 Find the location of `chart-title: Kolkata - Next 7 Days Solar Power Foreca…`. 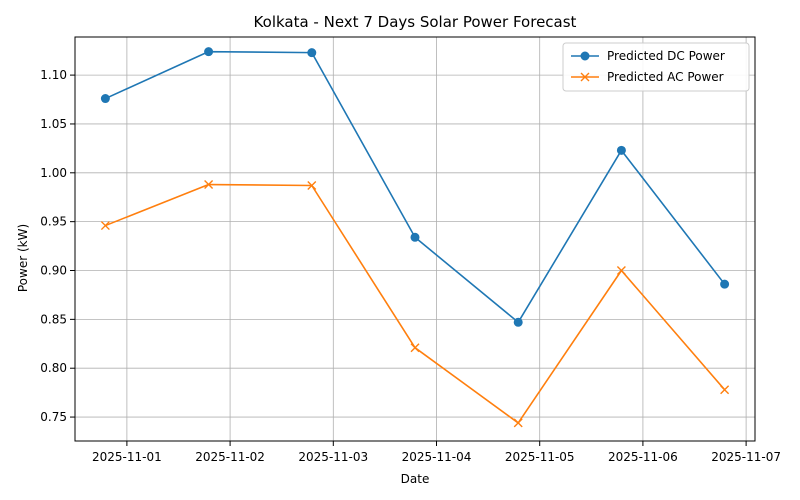

chart-title: Kolkata - Next 7 Days Solar Power Foreca… is located at coordinates (415, 22).